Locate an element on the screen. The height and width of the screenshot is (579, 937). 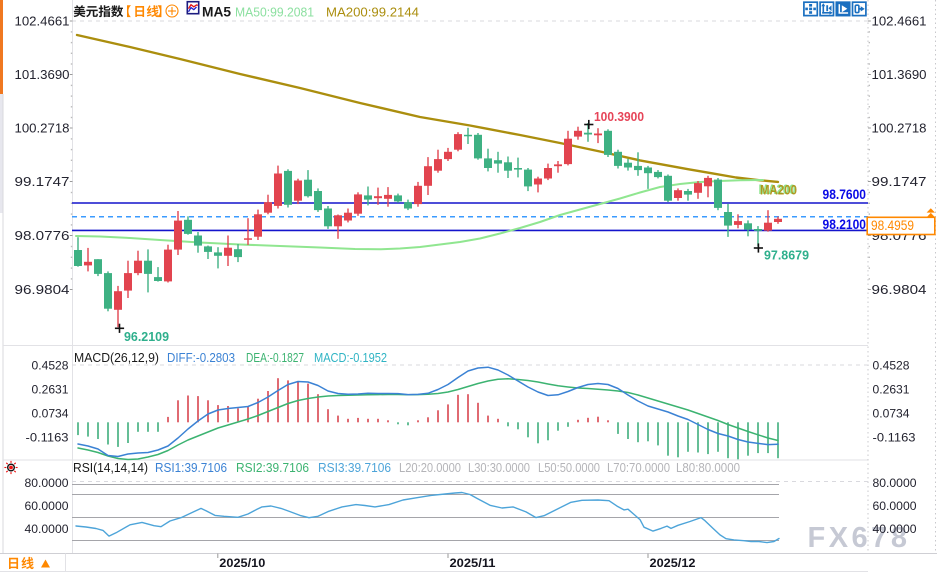
svg-text: 98.7600 is located at coordinates (845, 194).